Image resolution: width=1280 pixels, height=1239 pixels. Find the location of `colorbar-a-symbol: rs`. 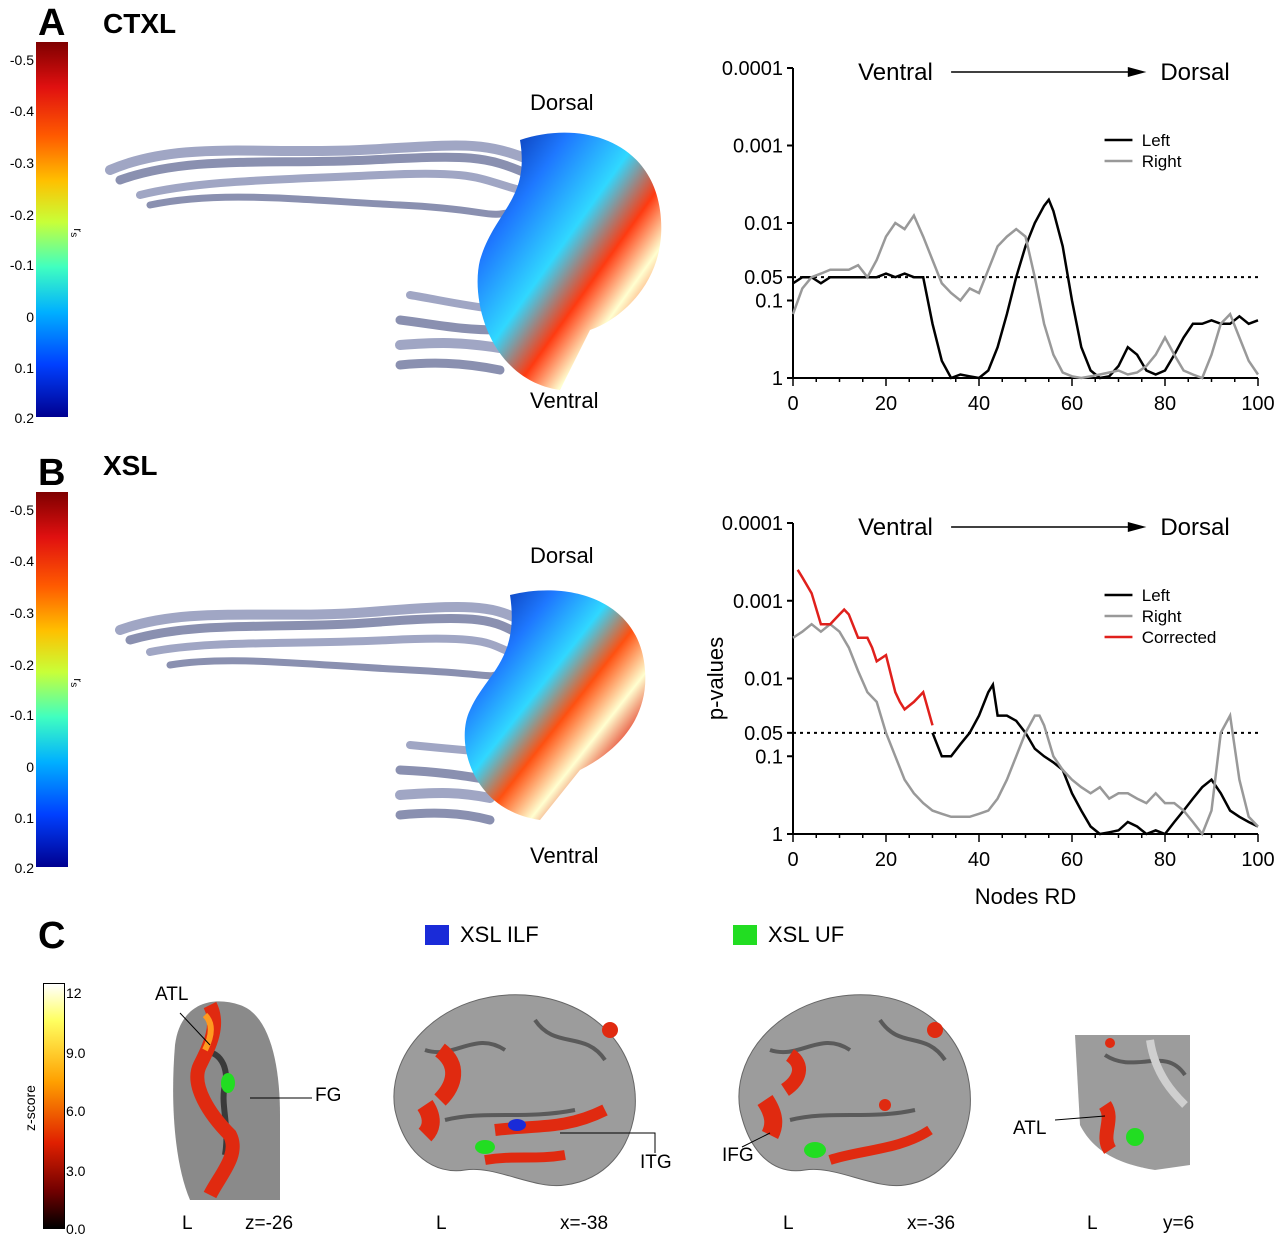

colorbar-a-symbol: rs is located at coordinates (76, 233).